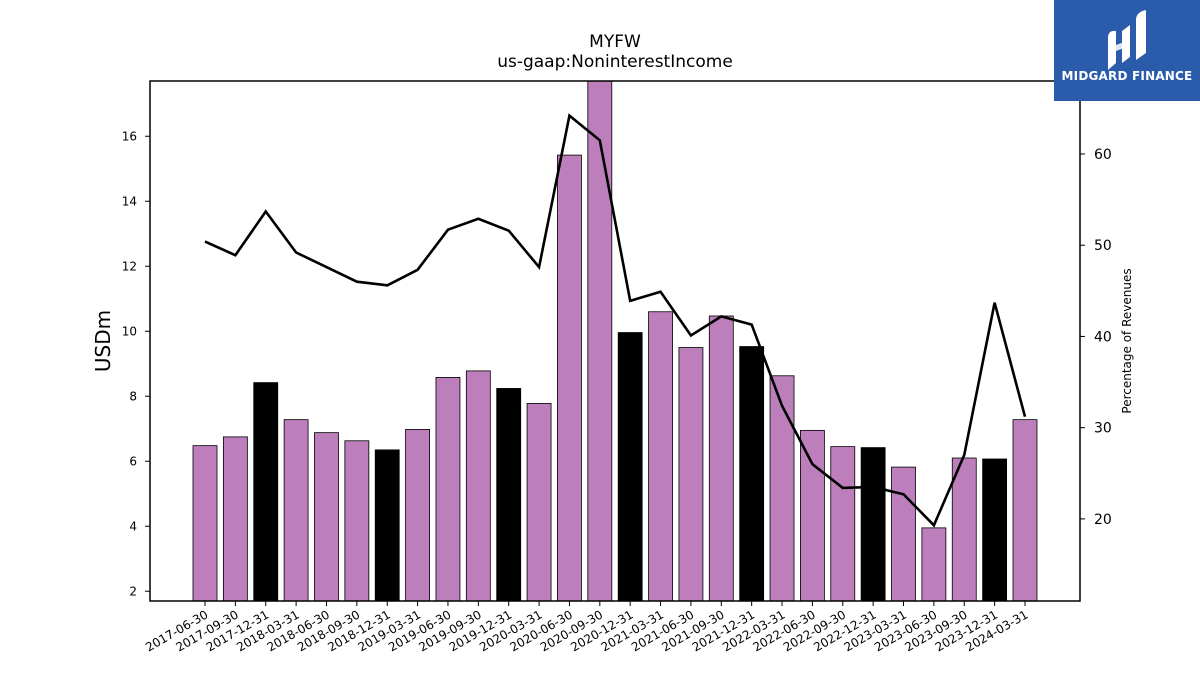 Image resolution: width=1200 pixels, height=675 pixels. I want to click on y-tick-label: 16, so click(129, 136).